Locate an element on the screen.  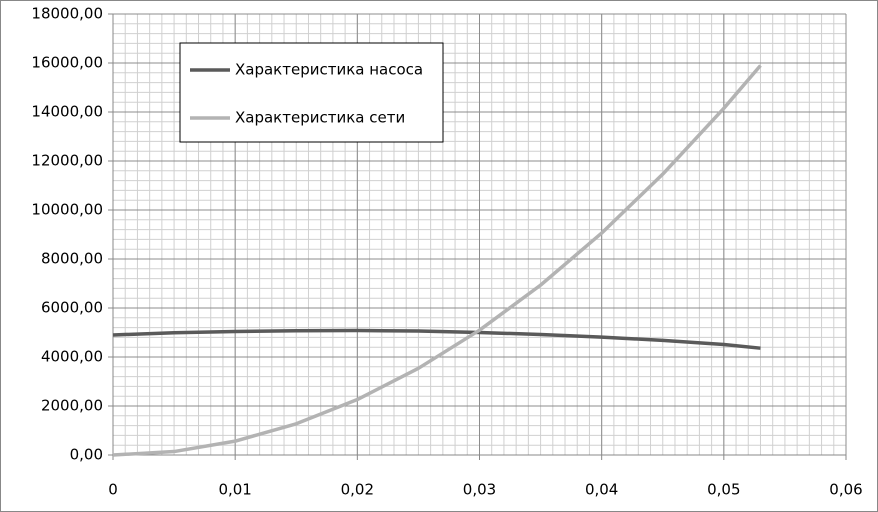
x-tick-label: 0,04 is located at coordinates (601, 490).